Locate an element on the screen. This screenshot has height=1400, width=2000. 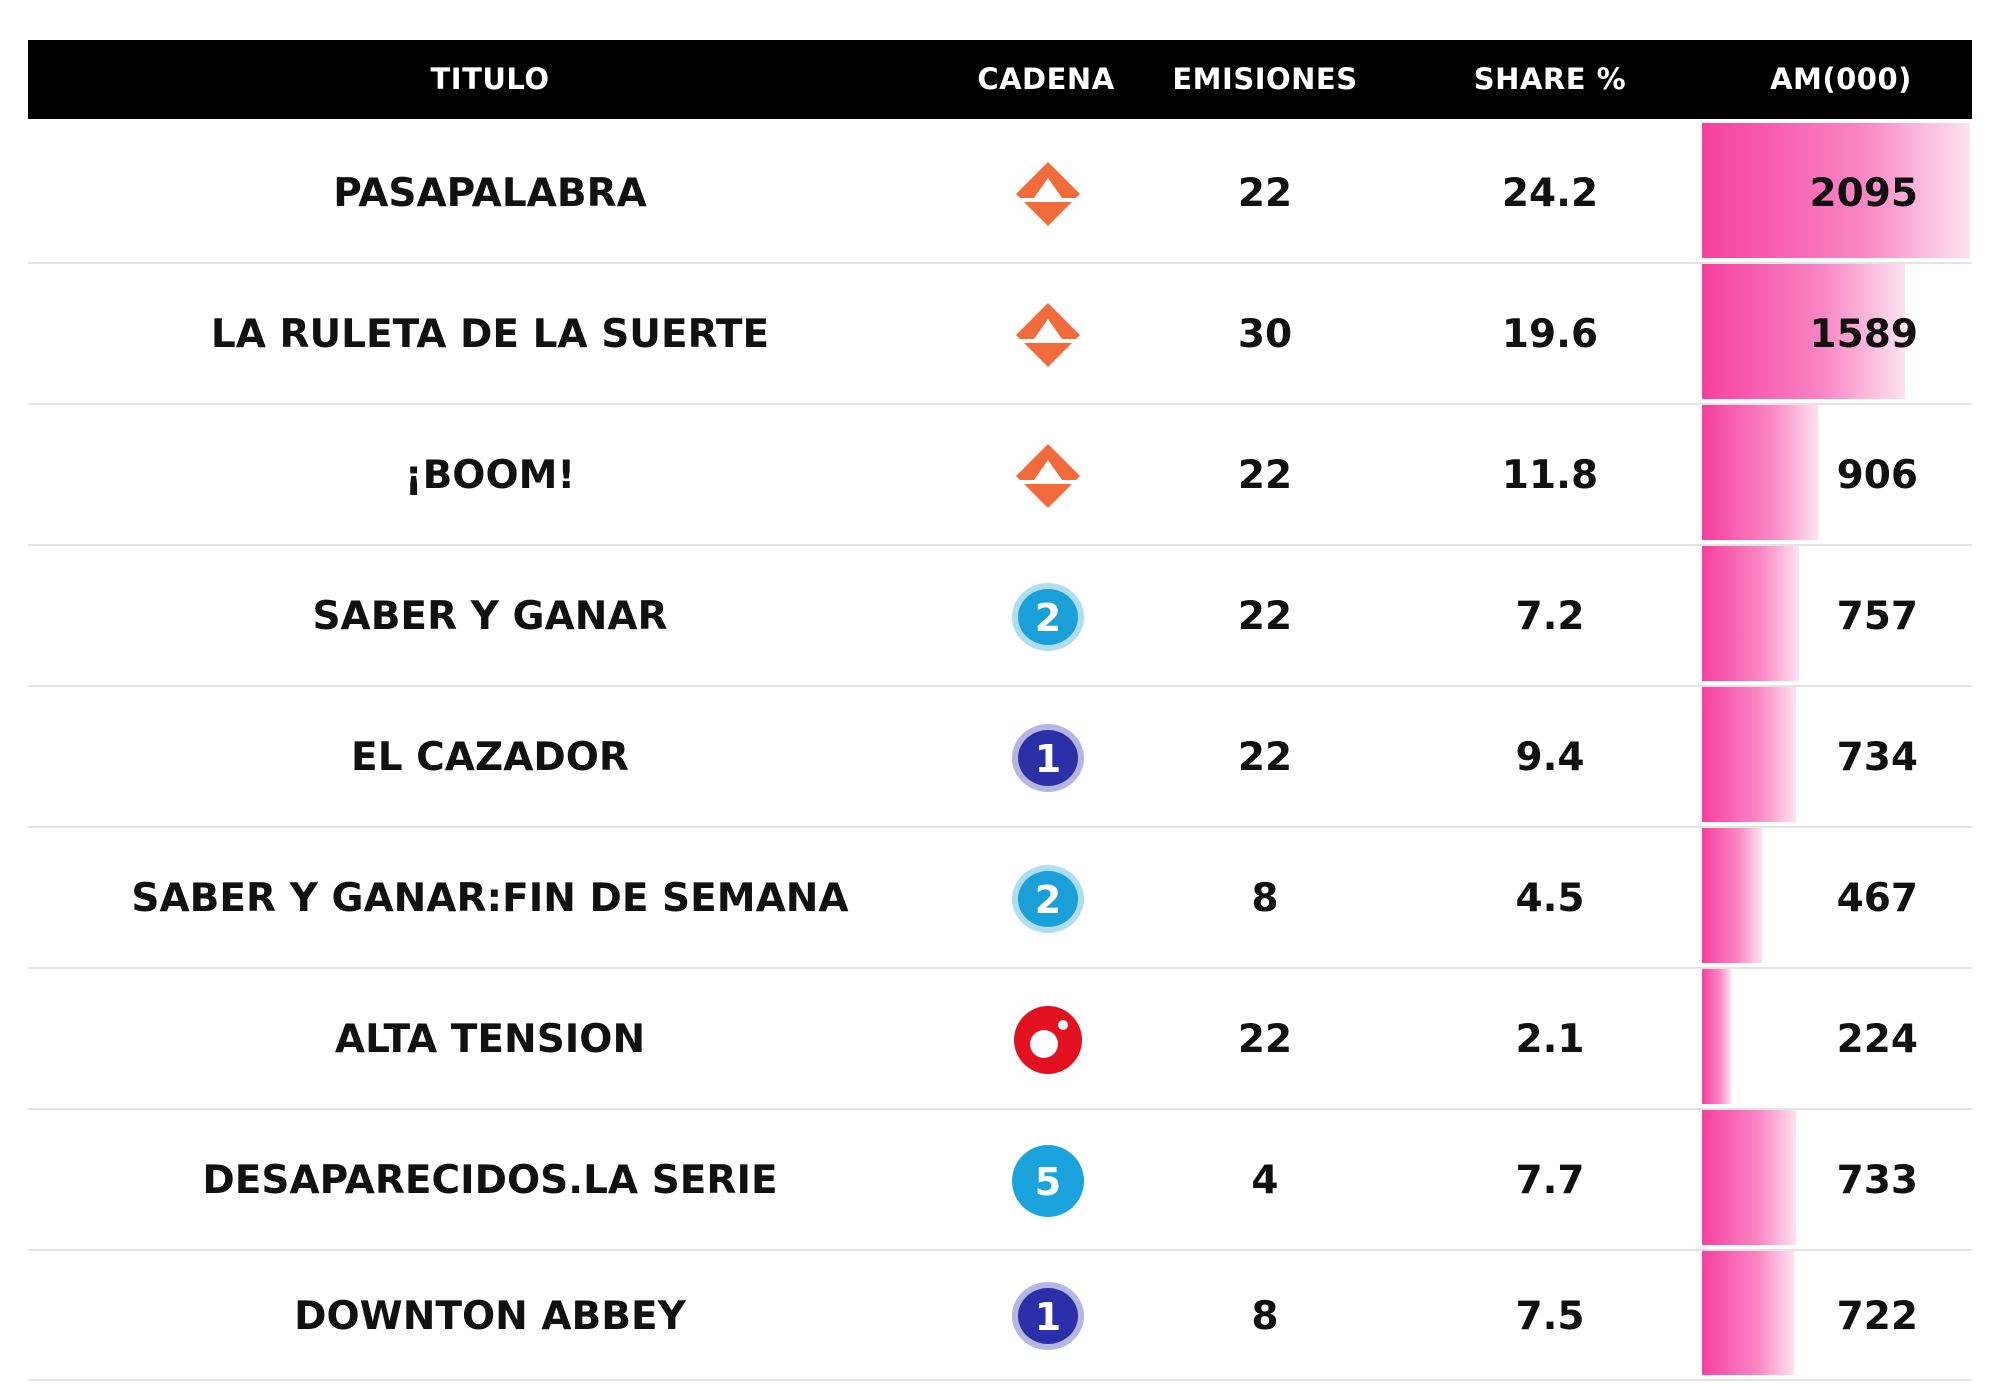
cell-titulo: SABER Y GANAR:FIN DE SEMANA is located at coordinates (490, 898).